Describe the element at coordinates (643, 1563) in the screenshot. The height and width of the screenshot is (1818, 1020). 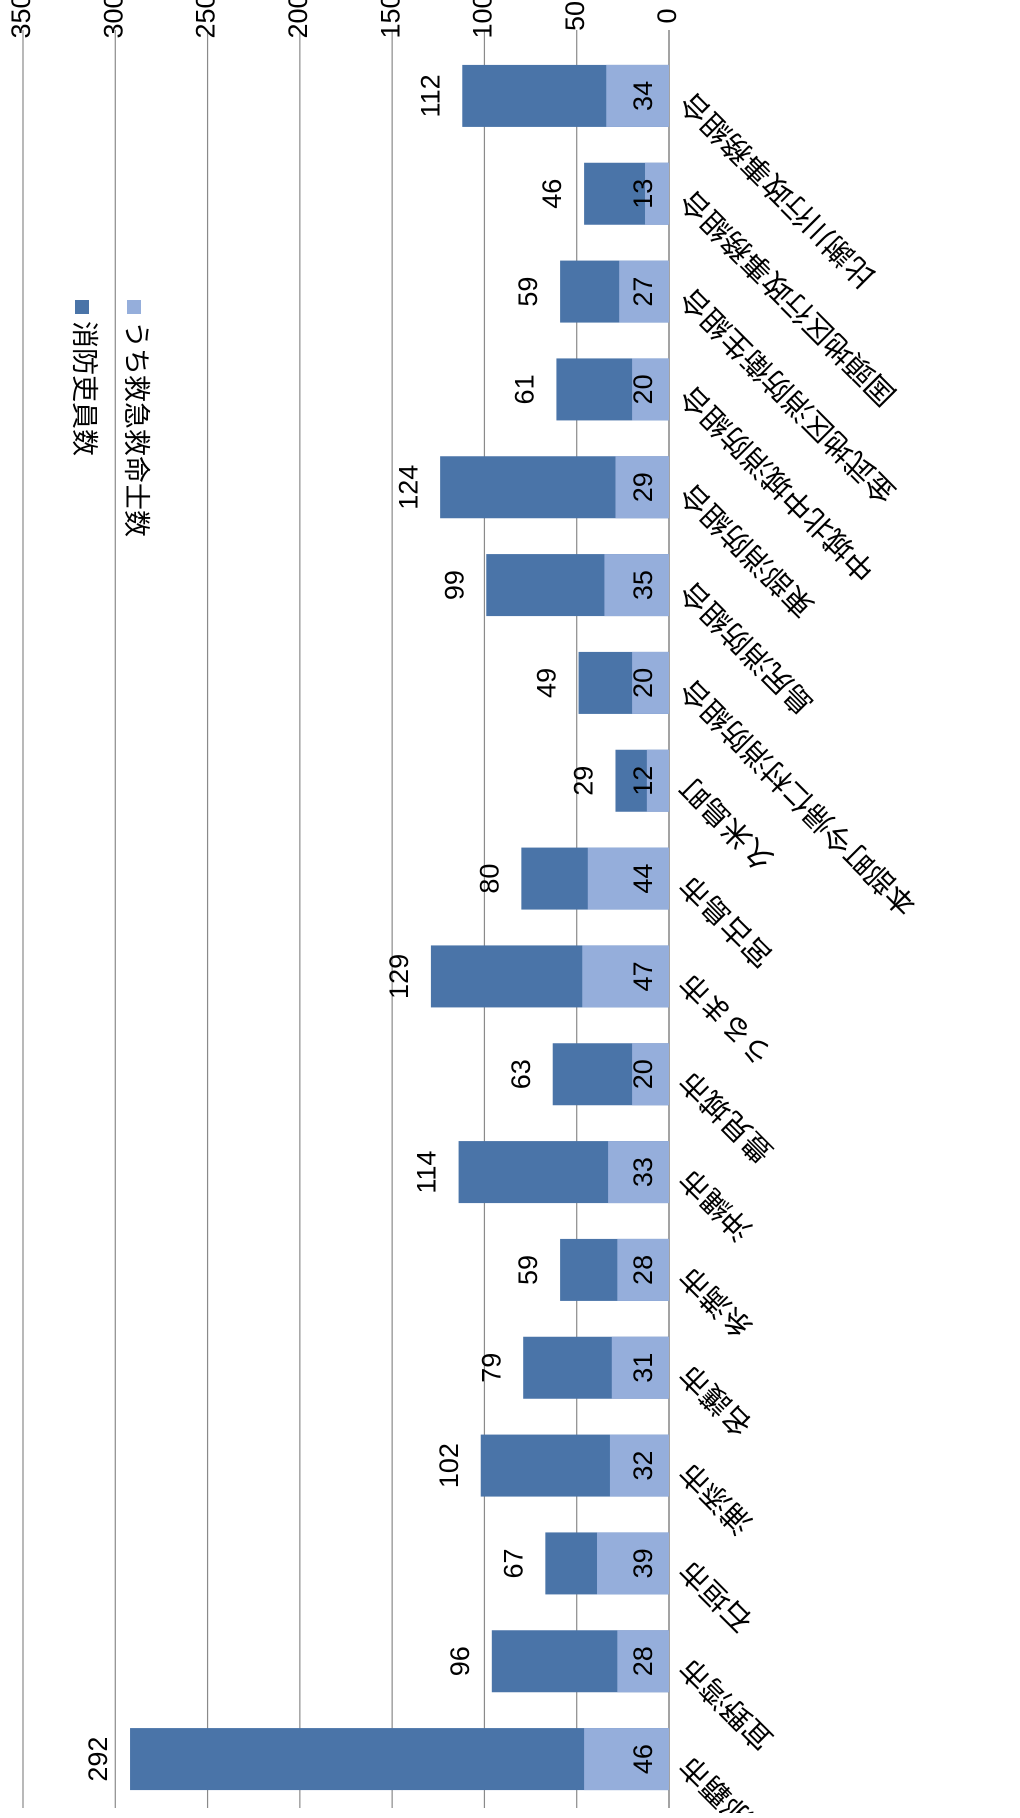
I see `data-label-paramedic: 39` at that location.